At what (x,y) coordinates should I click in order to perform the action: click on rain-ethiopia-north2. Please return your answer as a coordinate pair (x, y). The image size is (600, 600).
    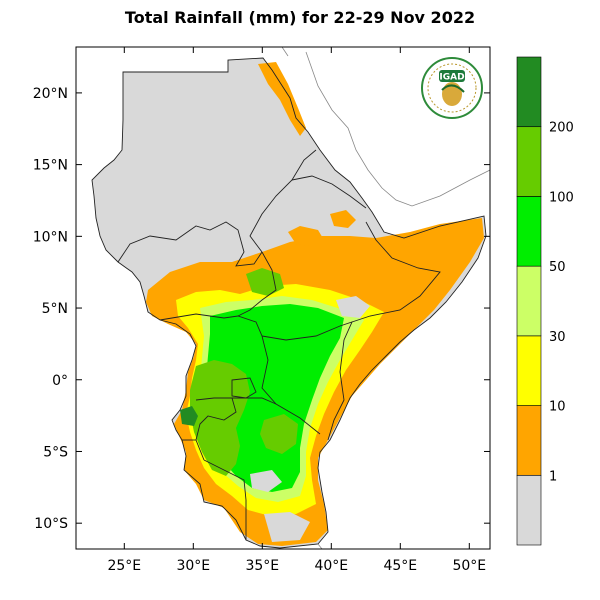
    Looking at the image, I should click on (343, 219).